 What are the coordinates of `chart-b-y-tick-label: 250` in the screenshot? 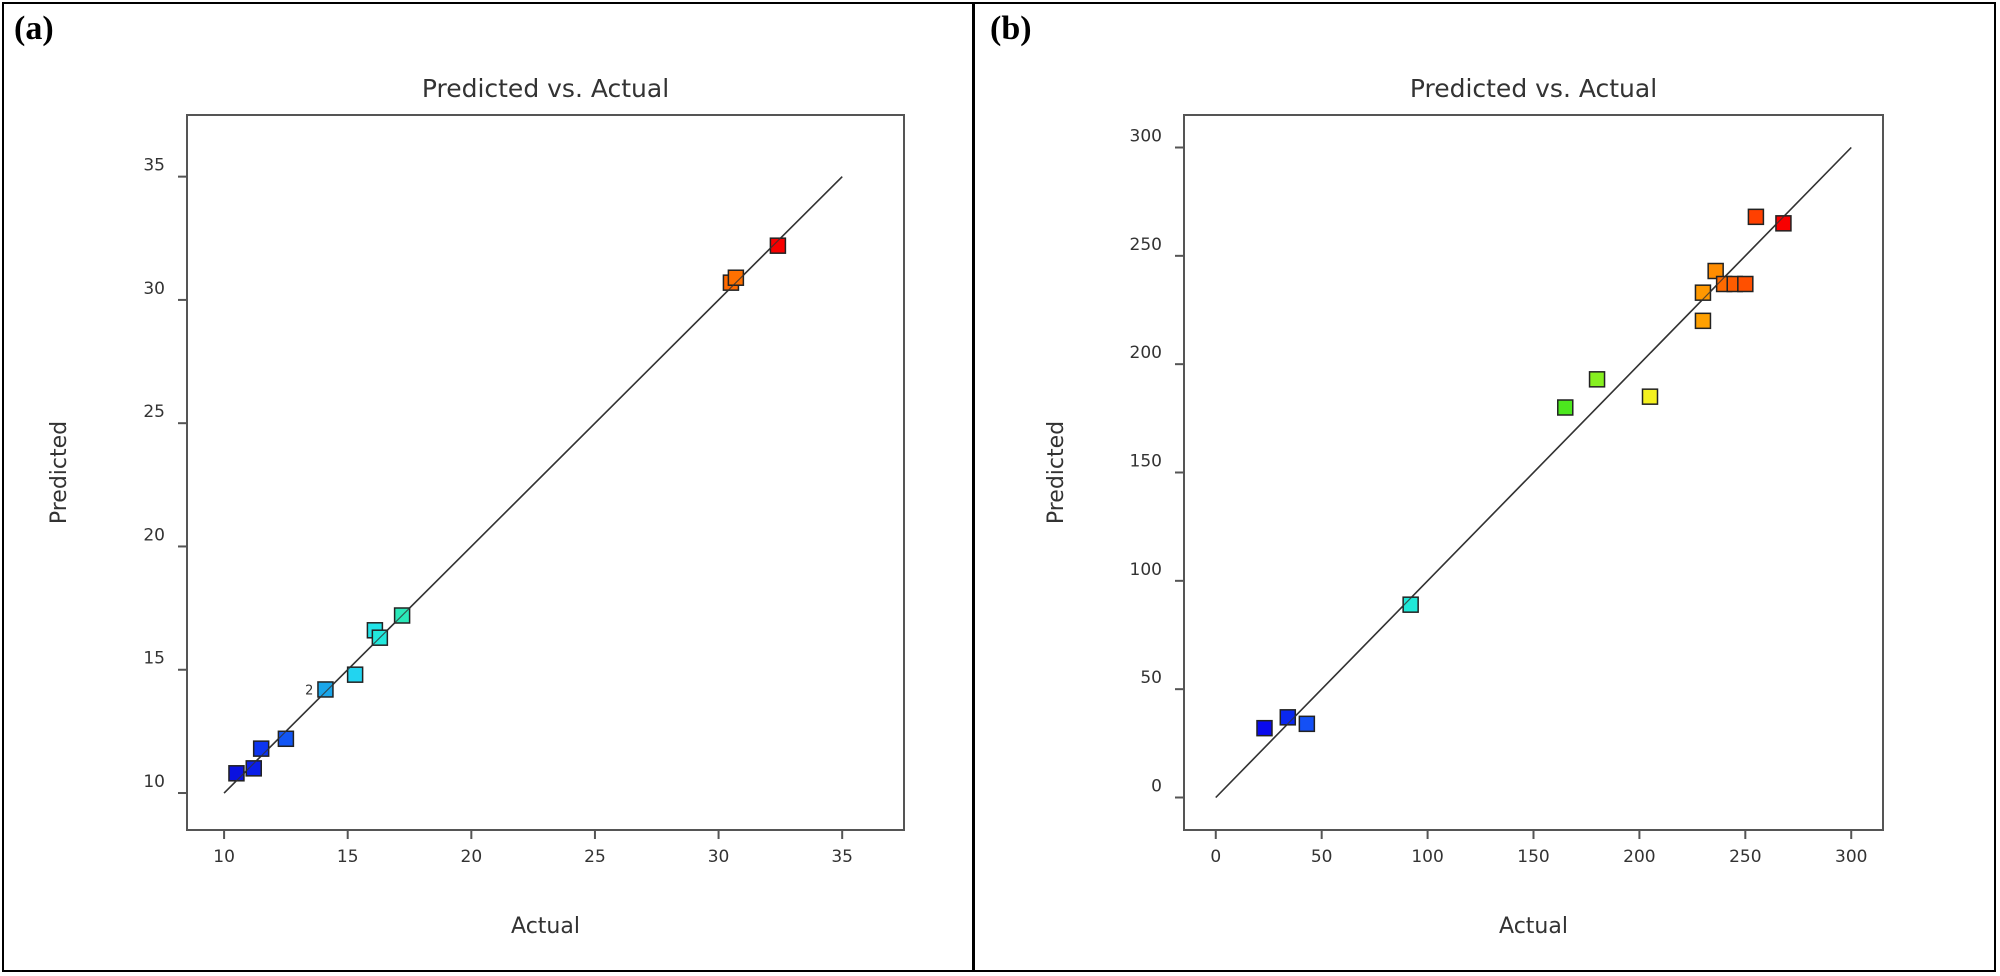 It's located at (1146, 245).